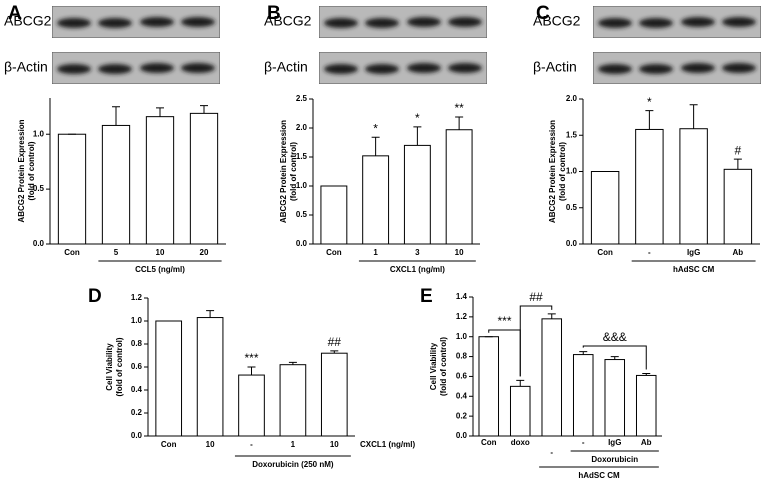  What do you see at coordinates (462, 316) in the screenshot?
I see `y-tick-label: 1.2` at bounding box center [462, 316].